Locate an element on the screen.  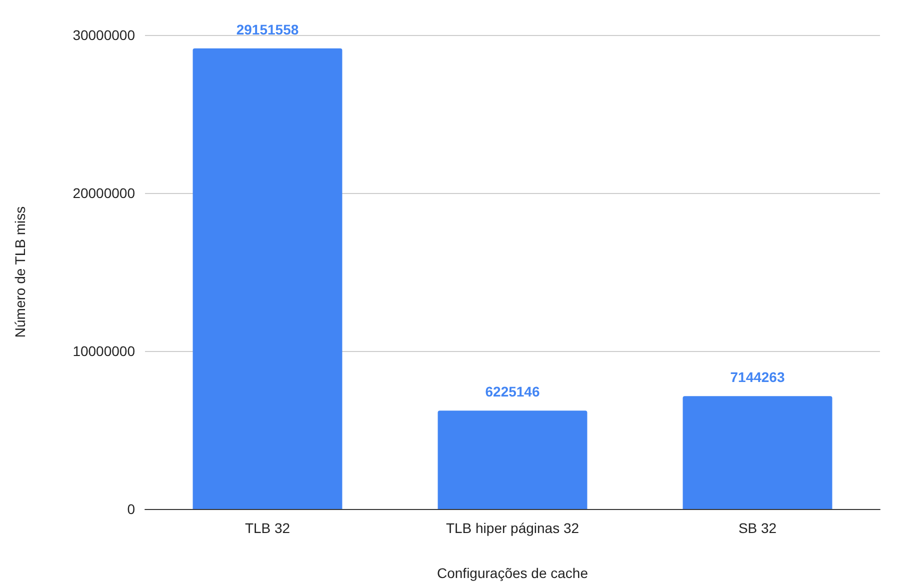
data-label: 6225146 is located at coordinates (512, 392).